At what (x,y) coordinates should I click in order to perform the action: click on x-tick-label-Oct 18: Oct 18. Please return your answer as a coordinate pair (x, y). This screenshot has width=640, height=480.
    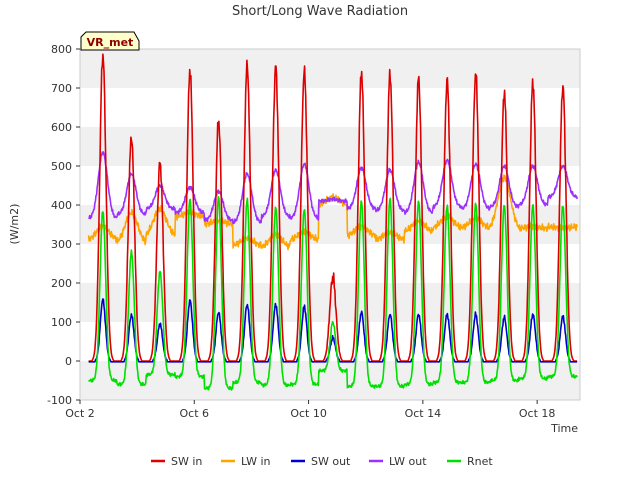
    Looking at the image, I should click on (537, 413).